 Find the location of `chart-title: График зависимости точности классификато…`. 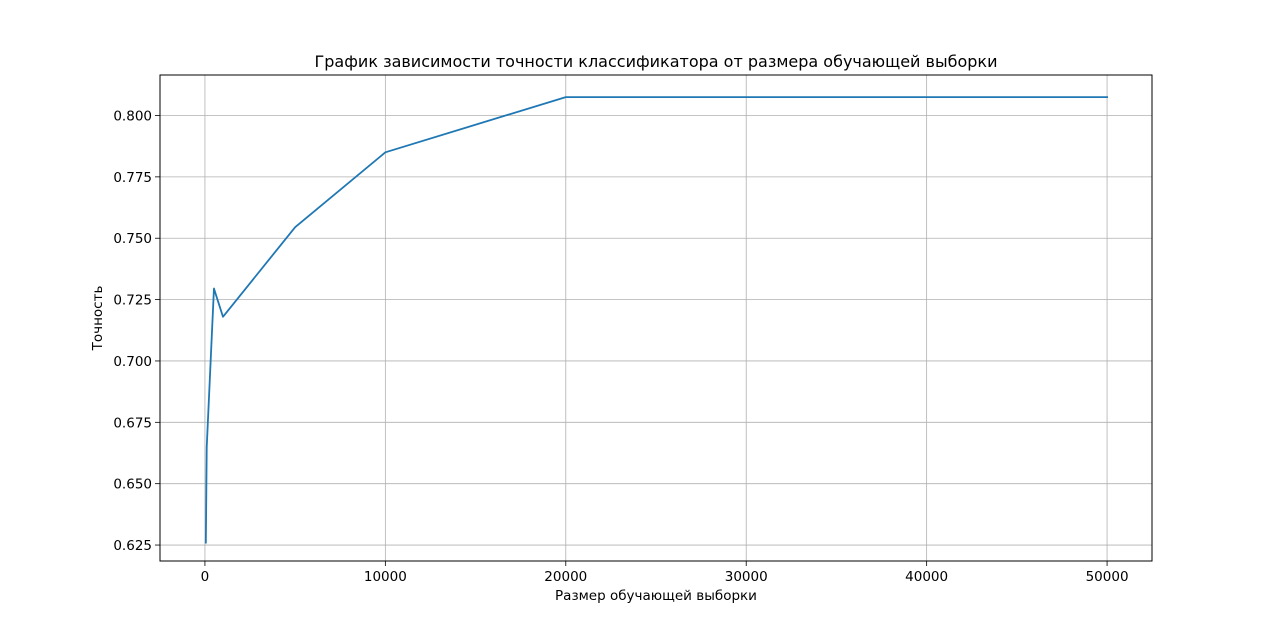

chart-title: График зависимости точности классификато… is located at coordinates (656, 61).